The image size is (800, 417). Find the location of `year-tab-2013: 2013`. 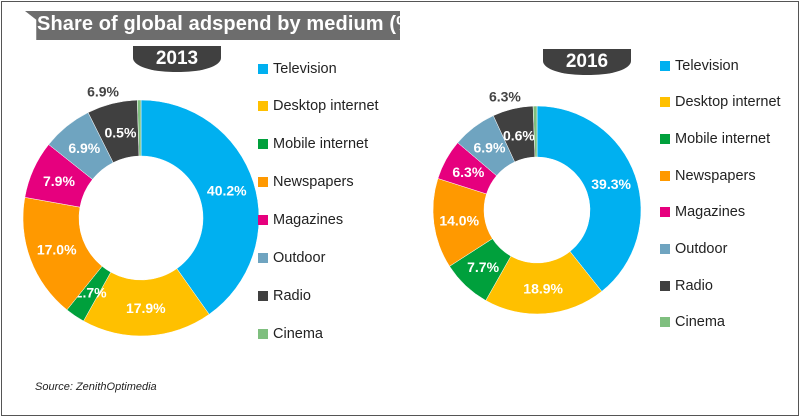

year-tab-2013: 2013 is located at coordinates (177, 59).